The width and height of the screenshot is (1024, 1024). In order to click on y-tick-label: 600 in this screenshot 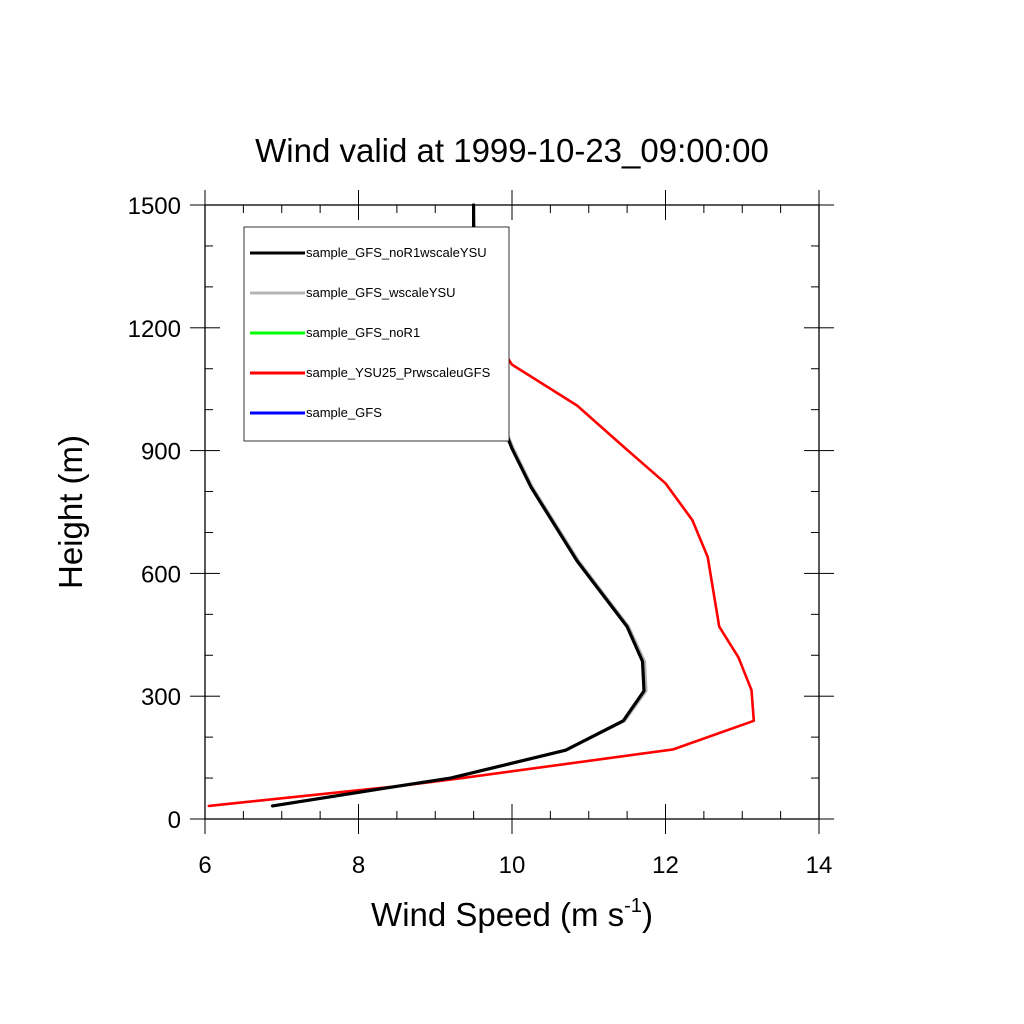, I will do `click(161, 574)`.